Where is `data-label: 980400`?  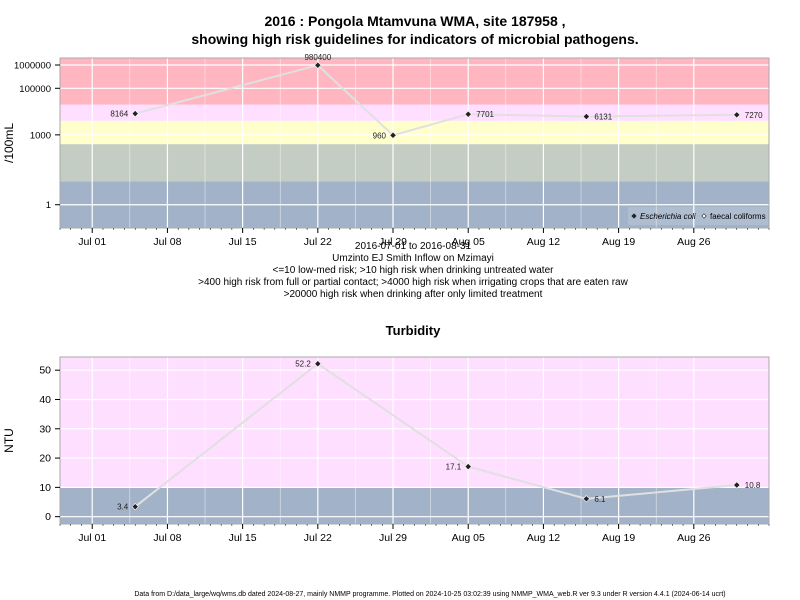
data-label: 980400 is located at coordinates (317, 57).